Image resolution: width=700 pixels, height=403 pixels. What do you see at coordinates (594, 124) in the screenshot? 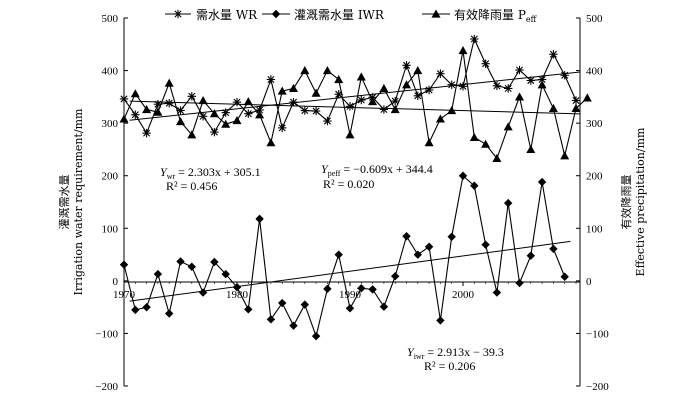
I see `right-tick-label: 300` at bounding box center [594, 124].